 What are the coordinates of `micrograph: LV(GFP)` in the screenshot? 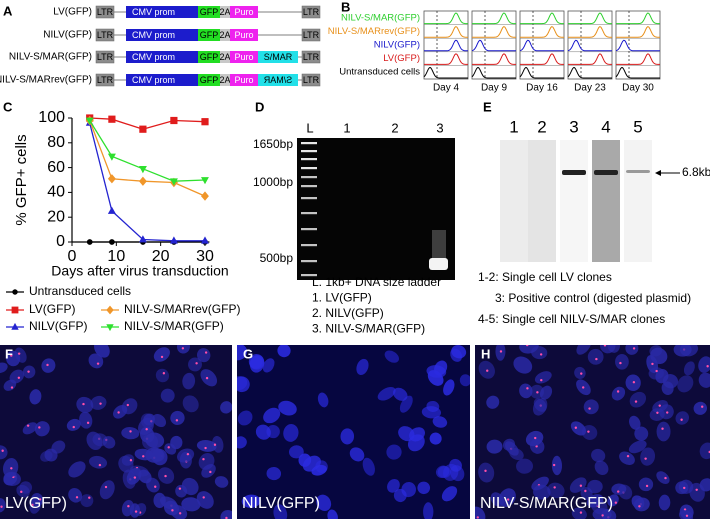 It's located at (116, 432).